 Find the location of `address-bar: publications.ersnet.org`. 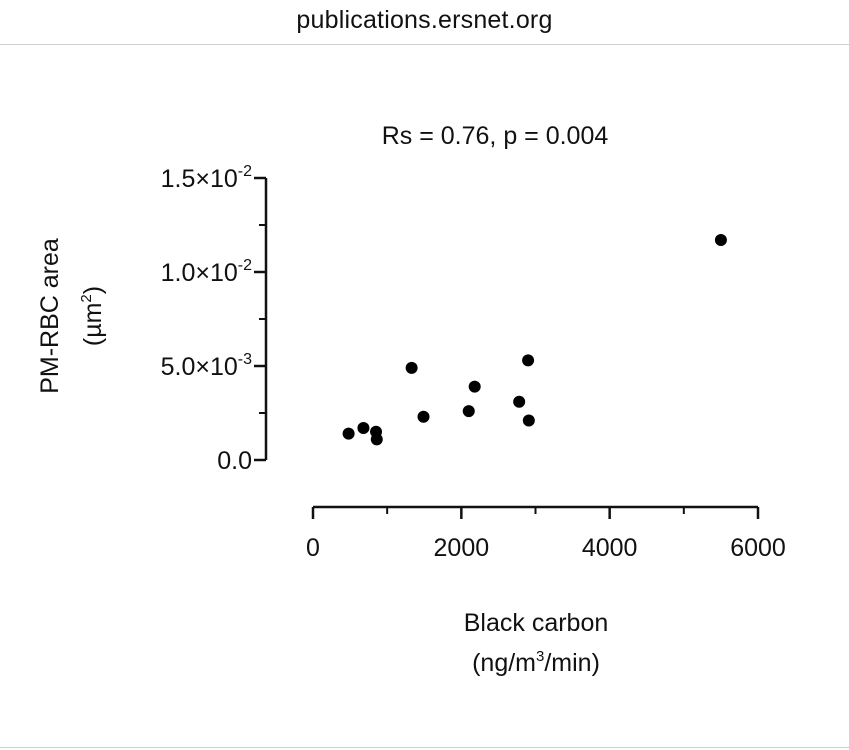

address-bar: publications.ersnet.org is located at coordinates (424, 22).